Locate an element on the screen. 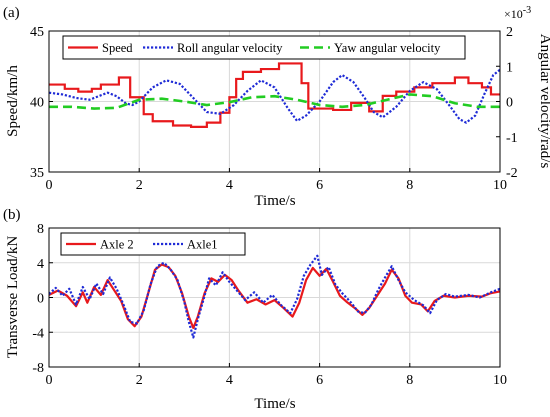  panel-a-xlabel: Time/s is located at coordinates (274, 201).